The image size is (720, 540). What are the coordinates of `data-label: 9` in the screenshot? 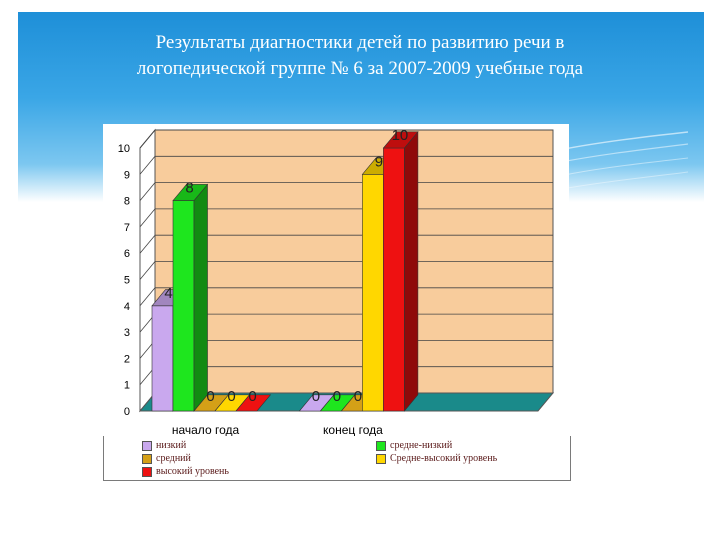 It's located at (379, 161).